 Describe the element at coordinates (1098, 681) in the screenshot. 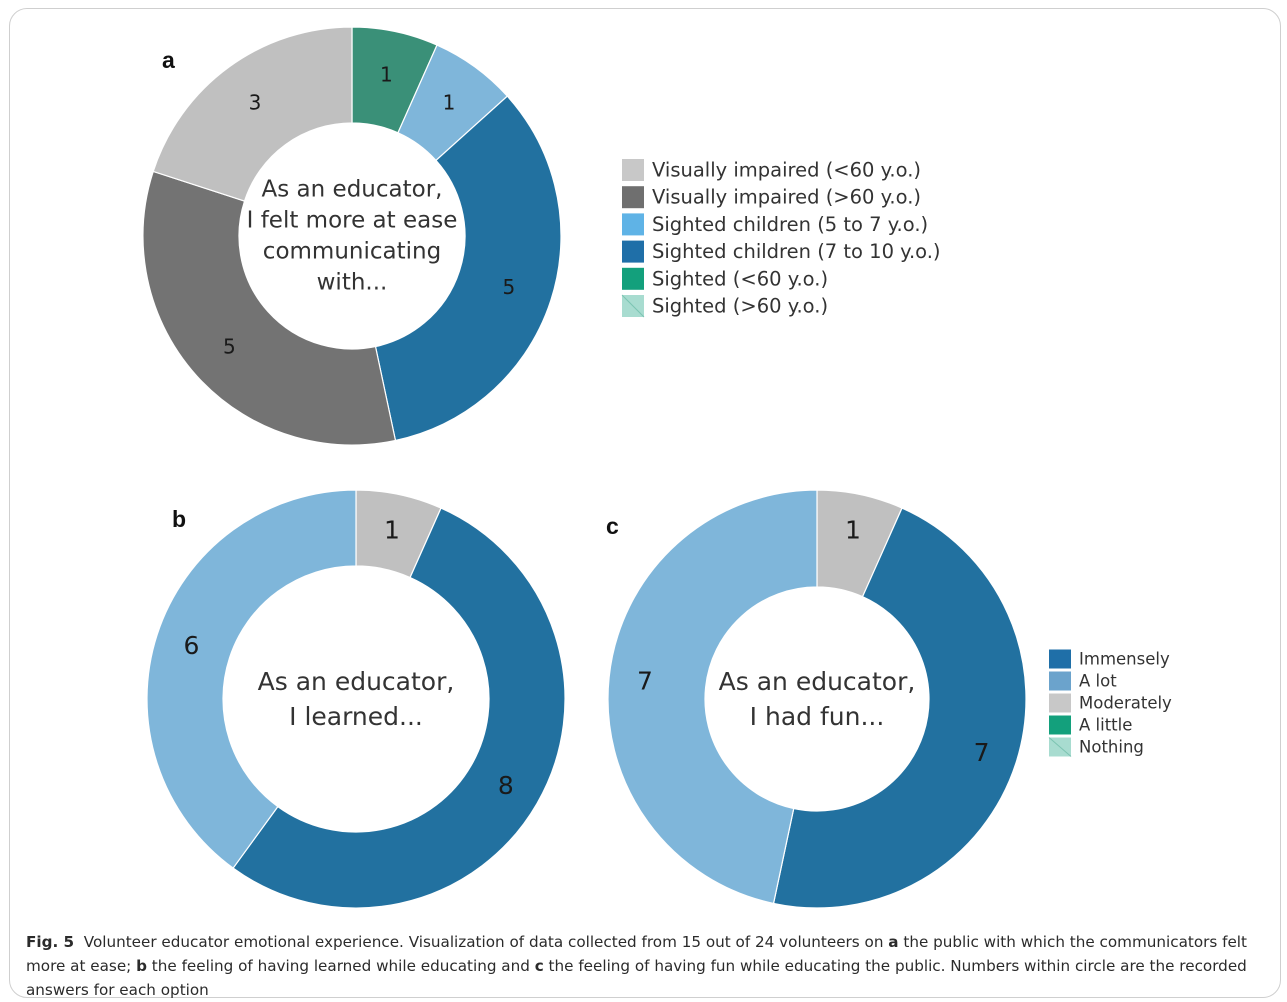

I see `legend-label-c-a-lot: A lot` at that location.